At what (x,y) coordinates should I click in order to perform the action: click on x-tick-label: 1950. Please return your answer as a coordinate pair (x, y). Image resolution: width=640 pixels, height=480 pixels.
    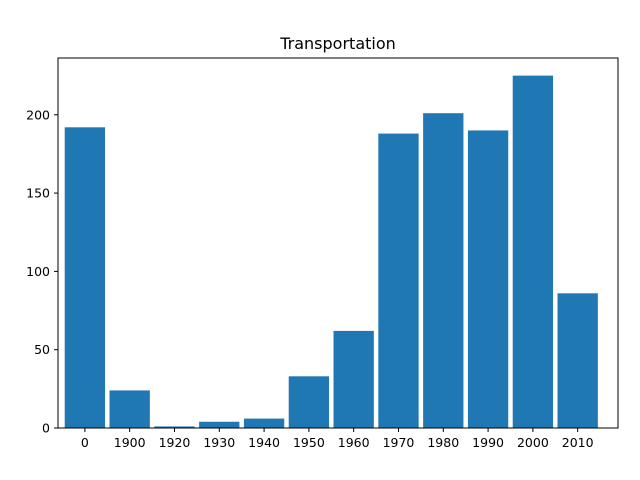
    Looking at the image, I should click on (309, 442).